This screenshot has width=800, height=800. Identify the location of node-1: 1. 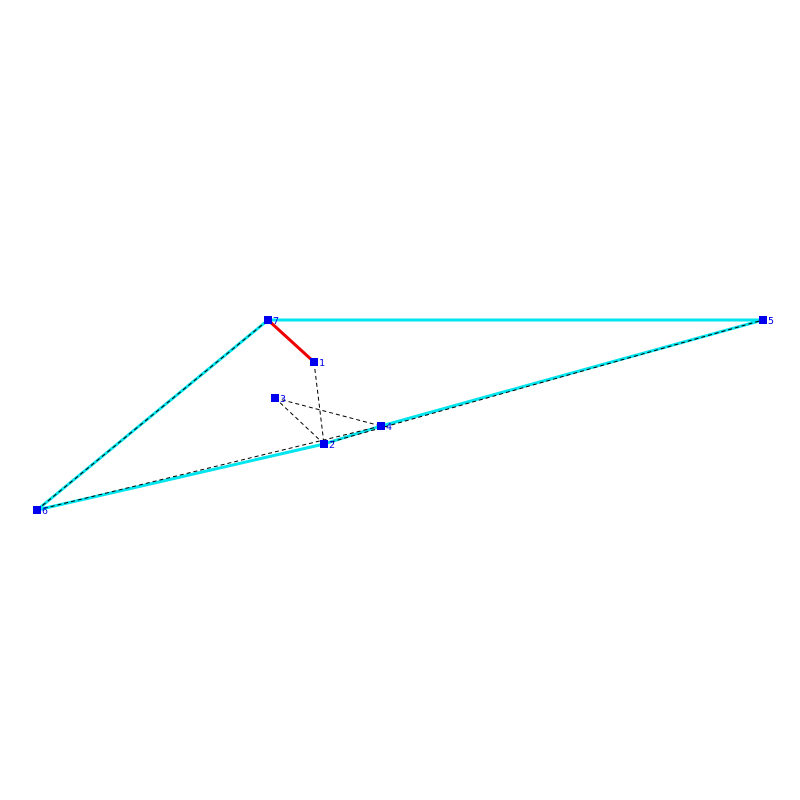
(317, 363).